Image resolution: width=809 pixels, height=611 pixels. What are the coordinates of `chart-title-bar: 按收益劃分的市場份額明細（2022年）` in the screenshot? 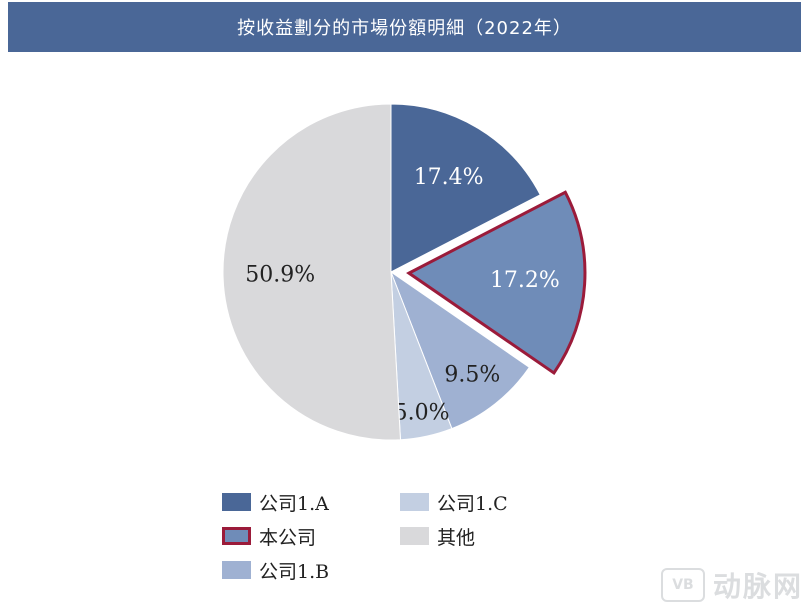 It's located at (404, 27).